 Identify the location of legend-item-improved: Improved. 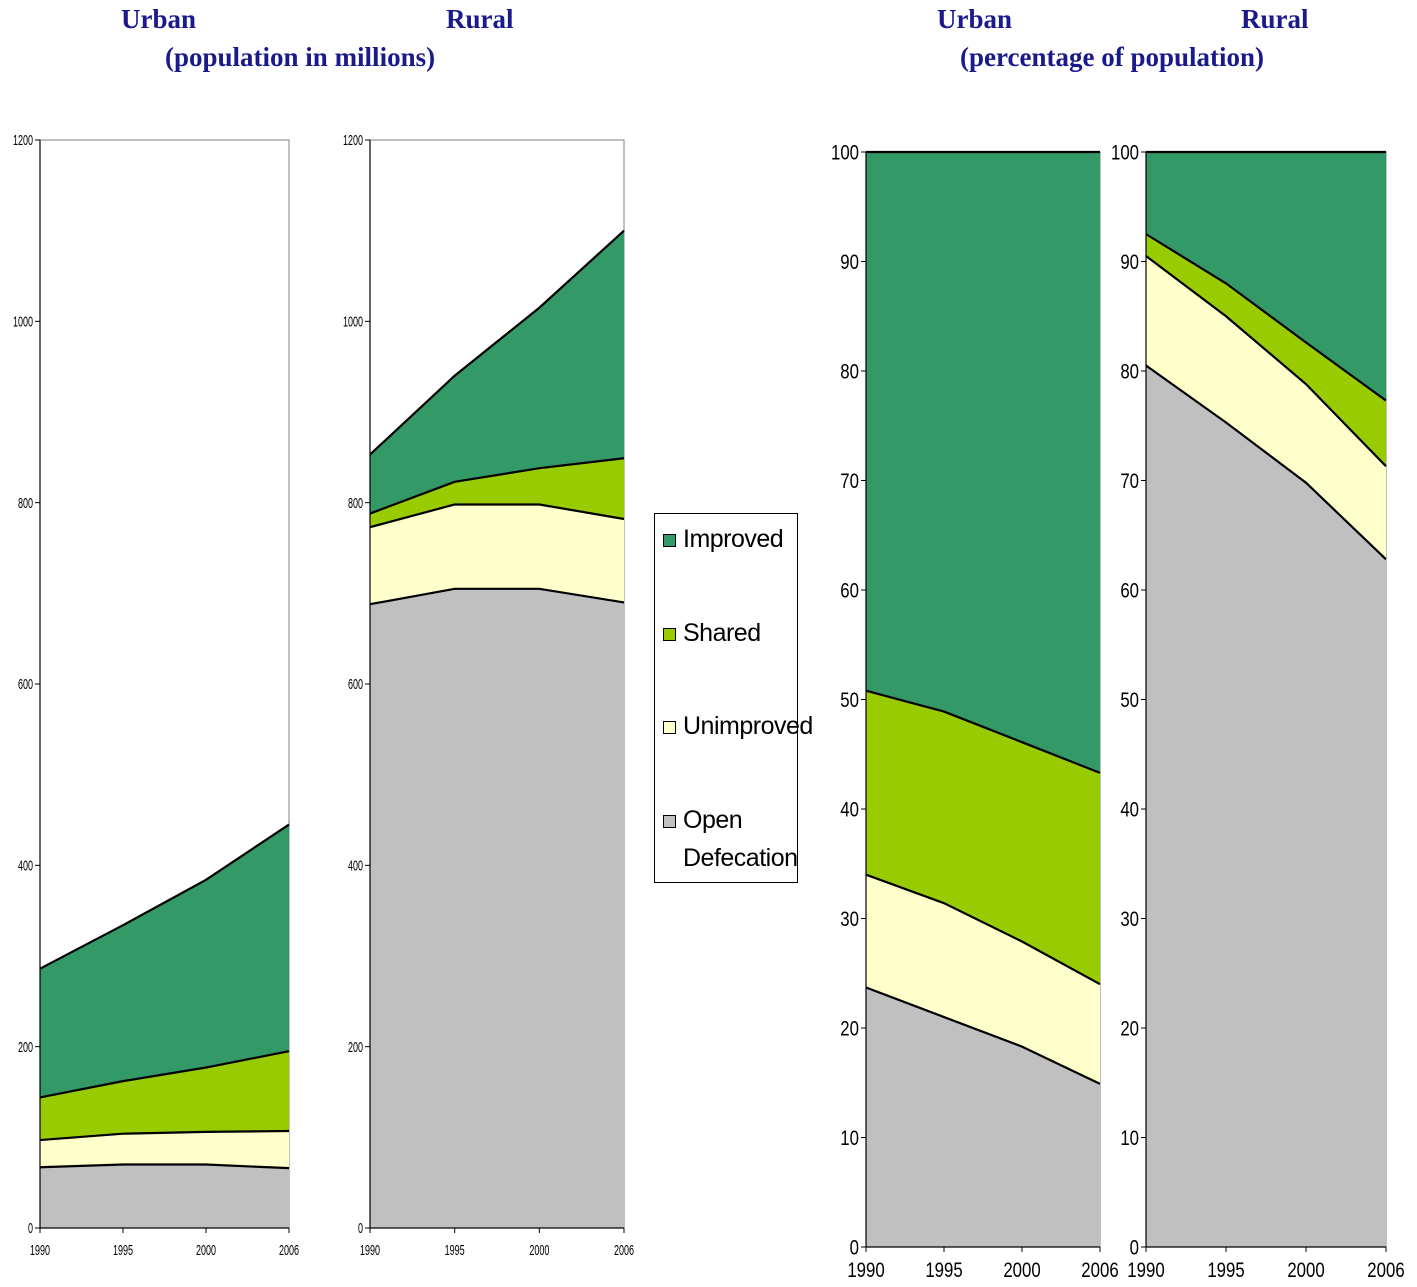
(732, 539).